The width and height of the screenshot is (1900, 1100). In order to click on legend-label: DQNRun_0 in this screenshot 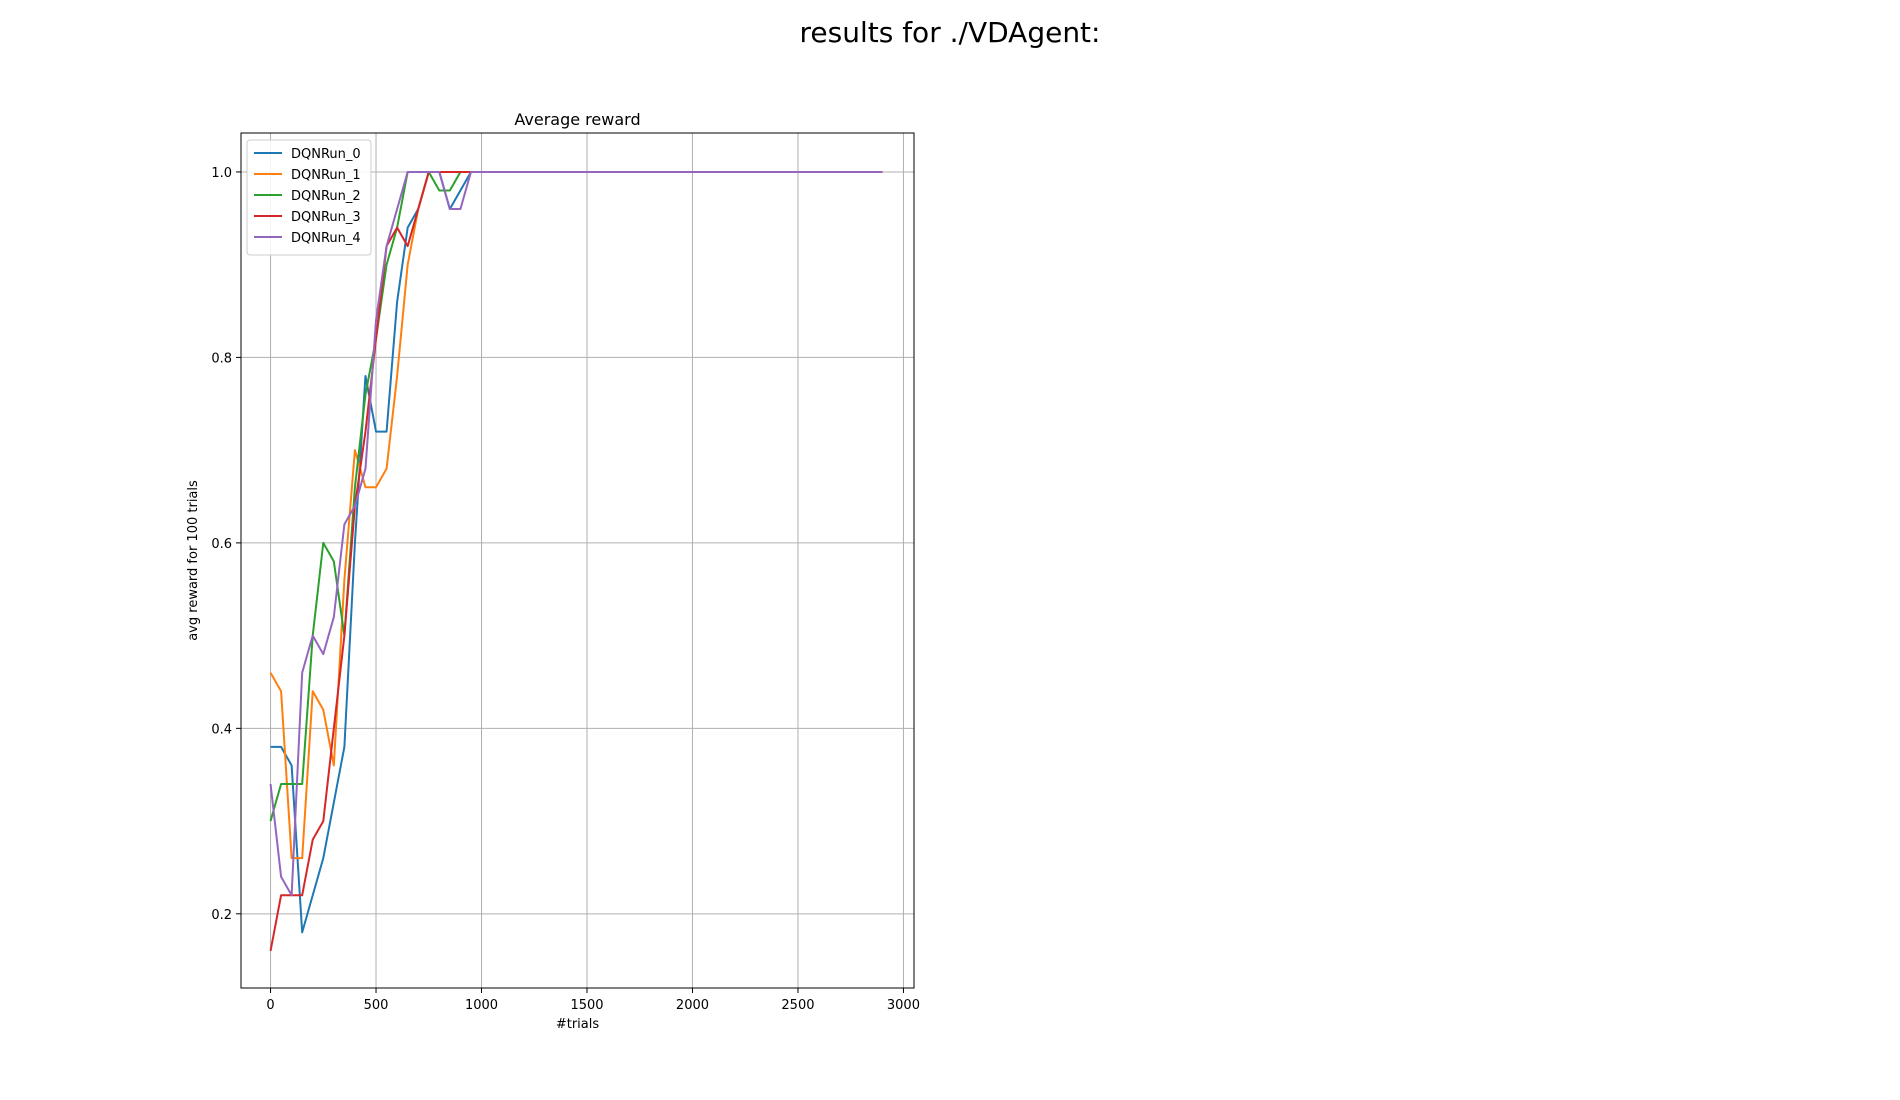, I will do `click(326, 154)`.